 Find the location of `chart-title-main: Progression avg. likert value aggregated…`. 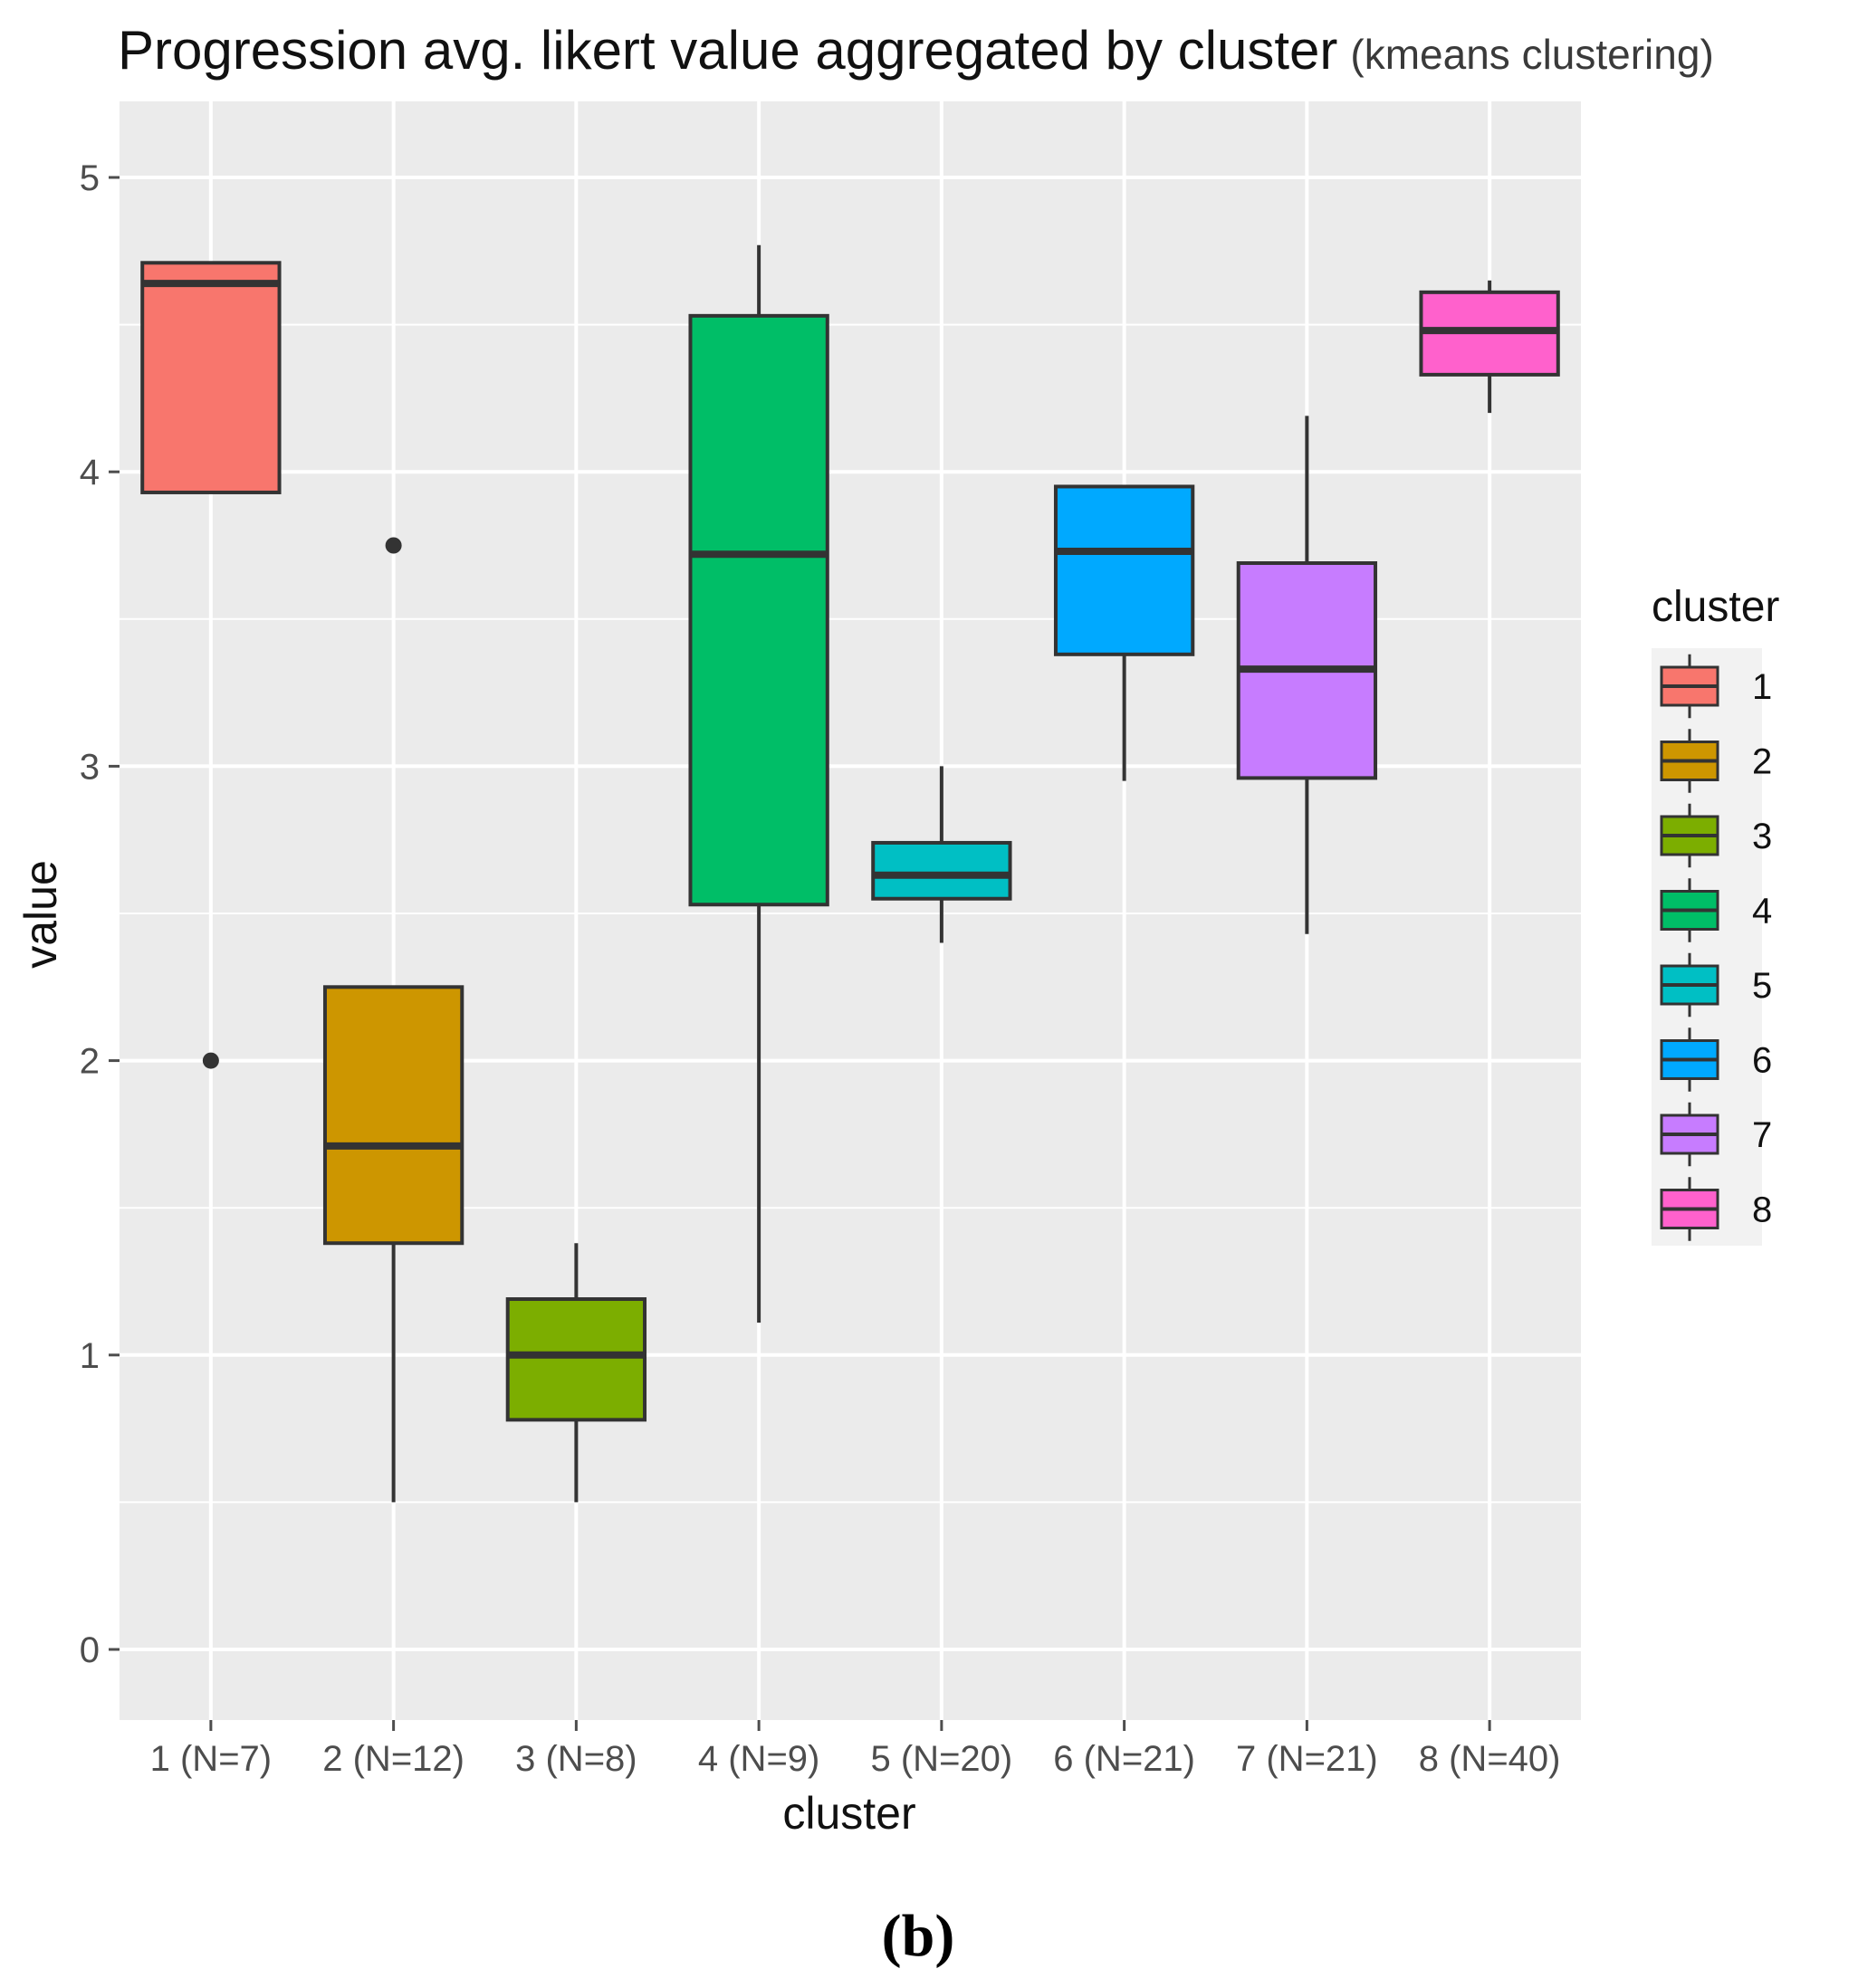

chart-title-main: Progression avg. likert value aggregated… is located at coordinates (727, 50).